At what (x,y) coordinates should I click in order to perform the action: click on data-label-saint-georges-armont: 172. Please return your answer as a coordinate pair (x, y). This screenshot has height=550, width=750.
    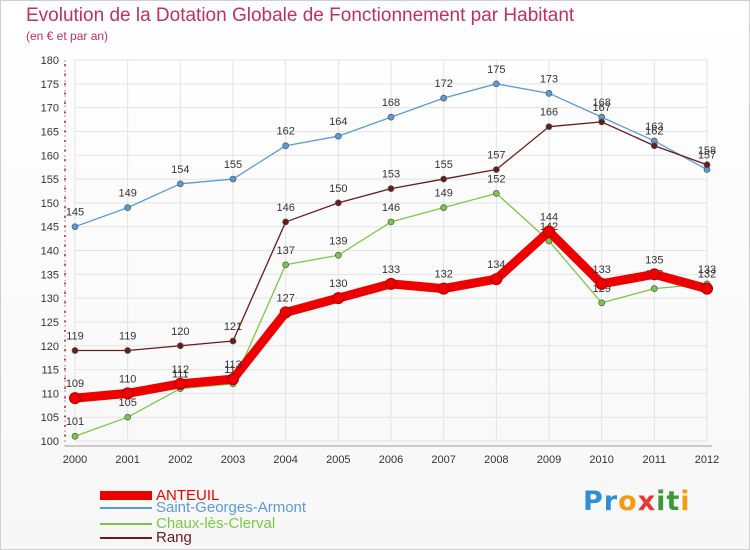
    Looking at the image, I should click on (443, 84).